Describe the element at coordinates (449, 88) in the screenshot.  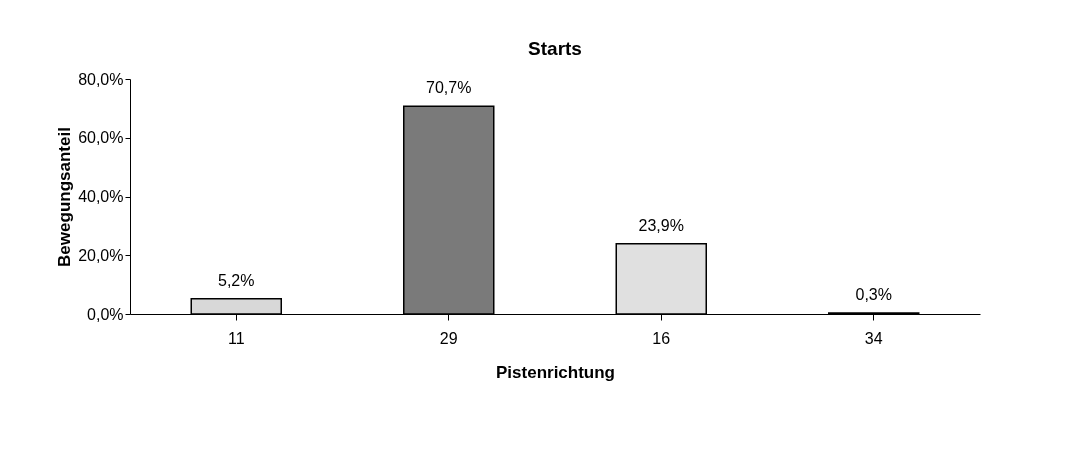
I see `data-label: 70,7%` at that location.